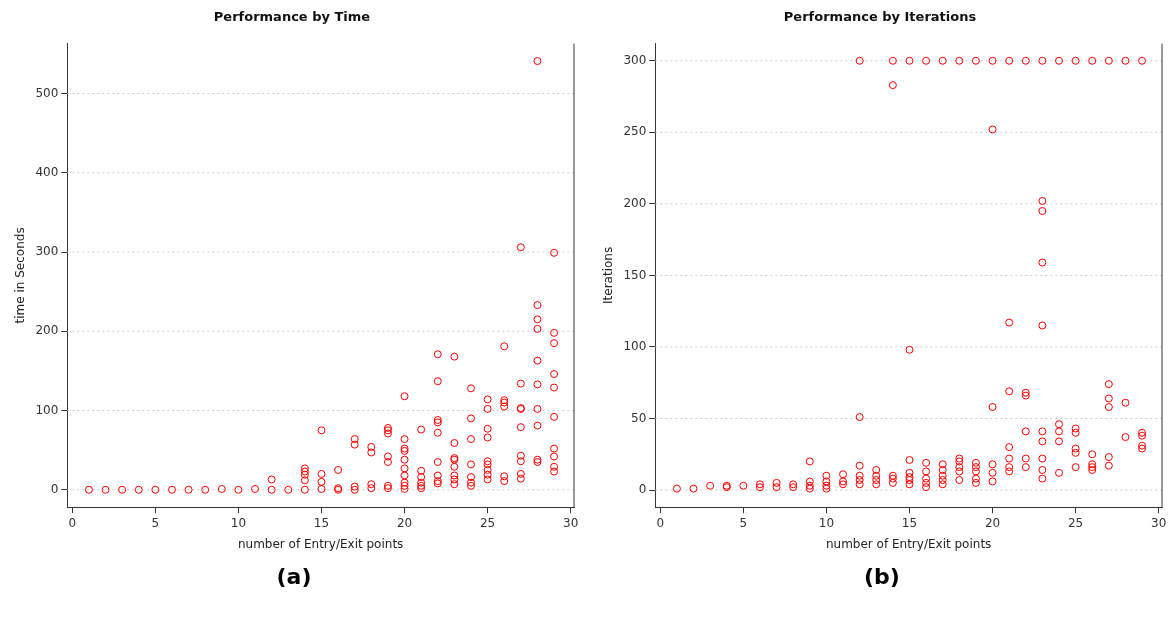 Image resolution: width=1176 pixels, height=623 pixels. Describe the element at coordinates (635, 131) in the screenshot. I see `y-tick-label: 250` at that location.